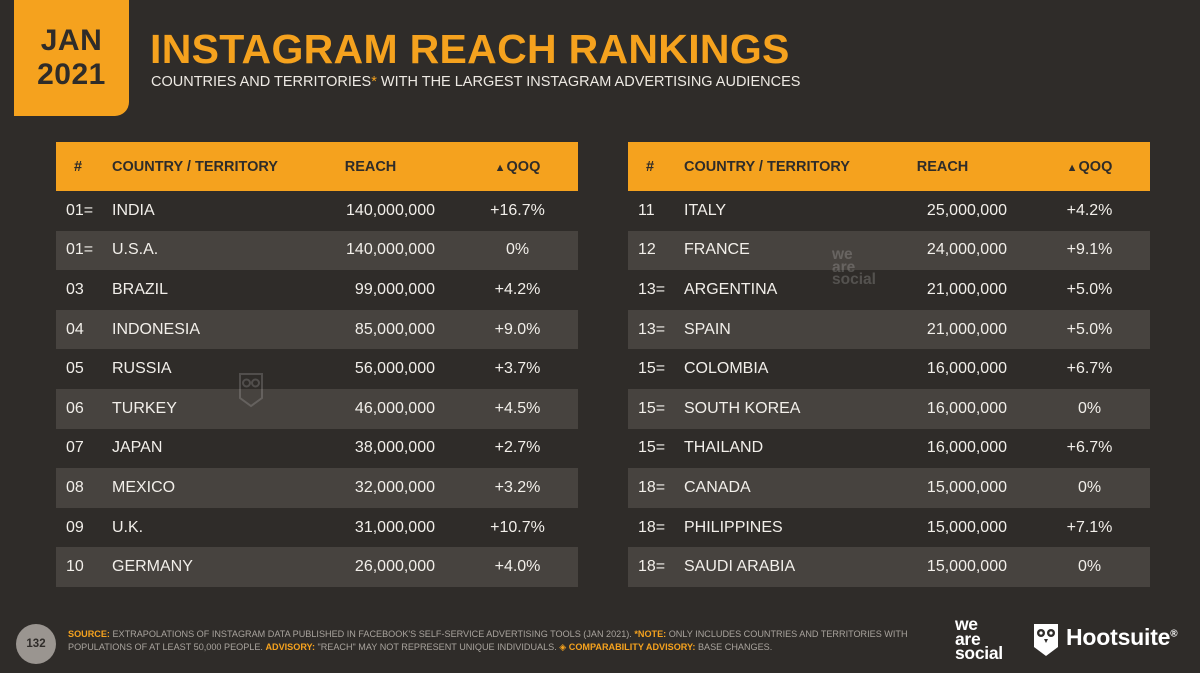 This screenshot has height=673, width=1200. Describe the element at coordinates (979, 638) in the screenshot. I see `we-are-social-logo: we are social` at that location.